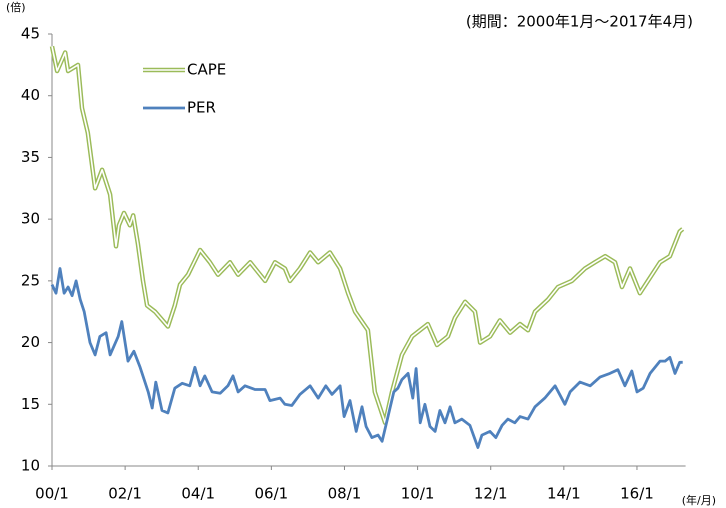  Describe the element at coordinates (16, 7) in the screenshot. I see `y-axis-label: (倍)` at that location.